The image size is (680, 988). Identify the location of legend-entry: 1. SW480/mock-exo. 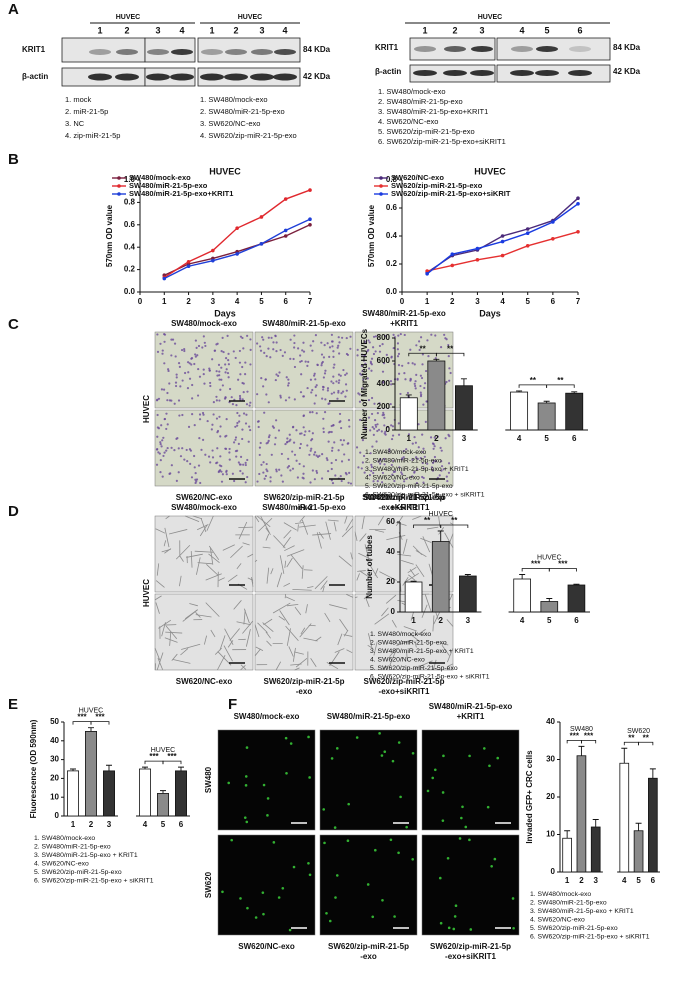
(400, 634).